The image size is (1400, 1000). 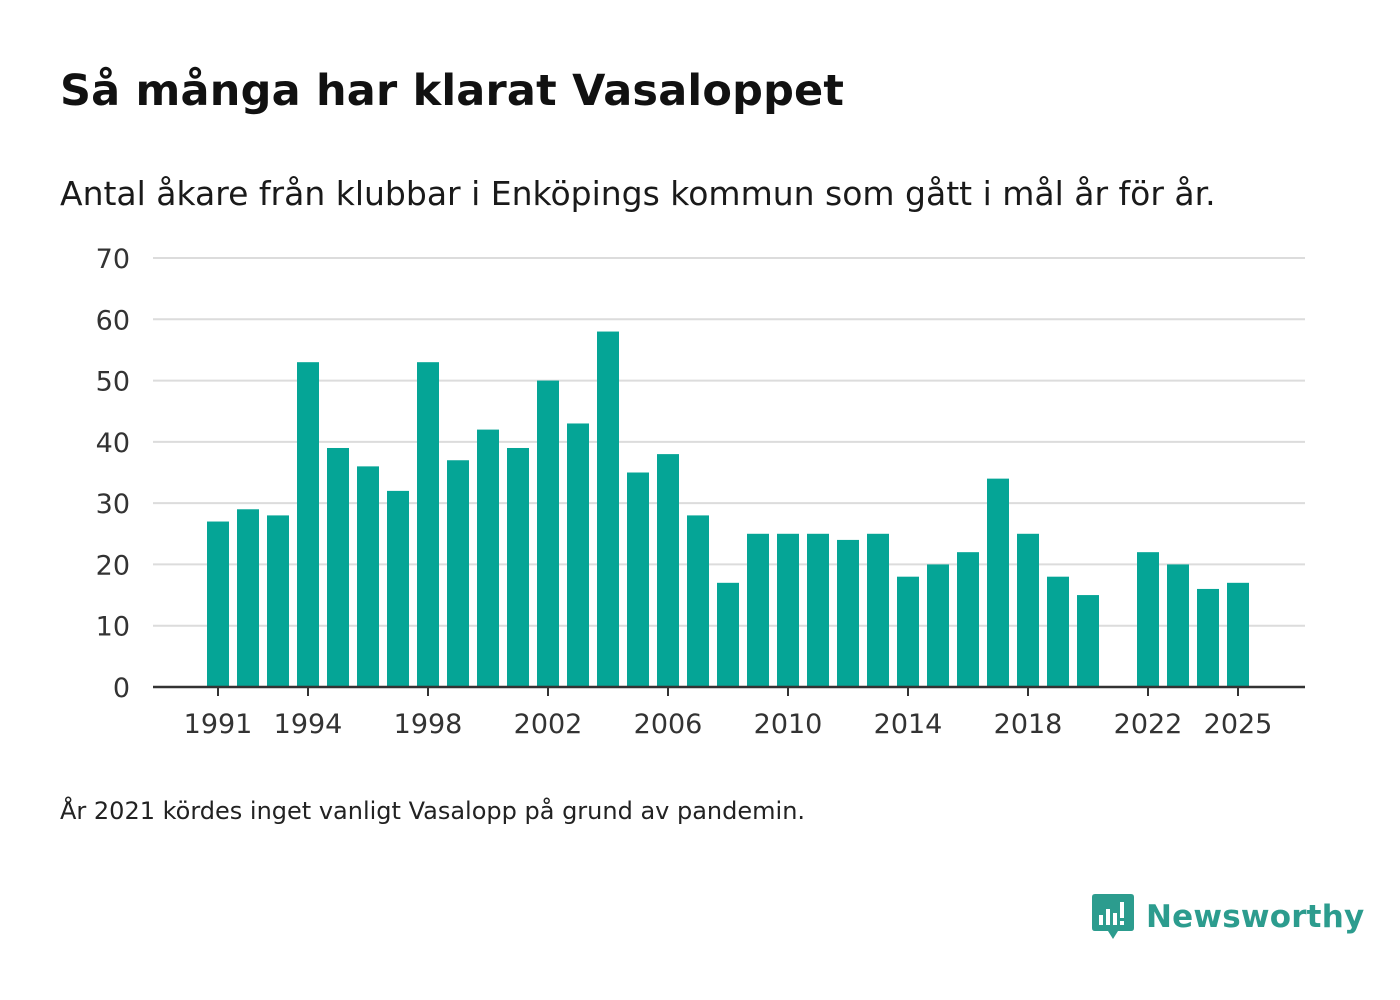 What do you see at coordinates (113, 443) in the screenshot?
I see `y-tick-label: 40` at bounding box center [113, 443].